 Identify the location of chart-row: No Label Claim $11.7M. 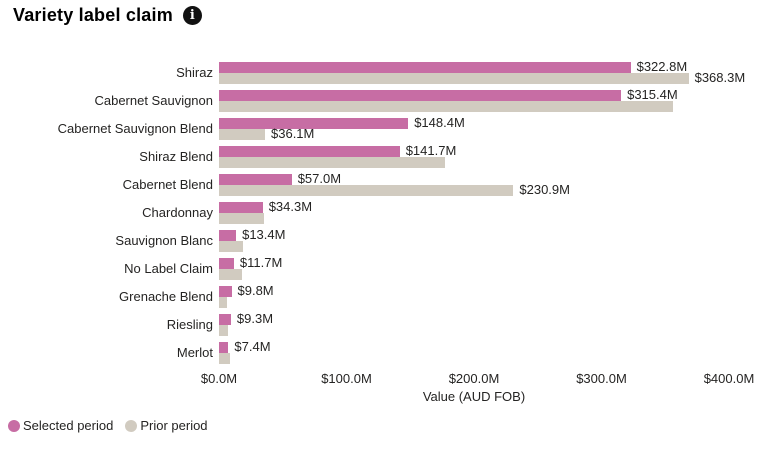
(382, 269).